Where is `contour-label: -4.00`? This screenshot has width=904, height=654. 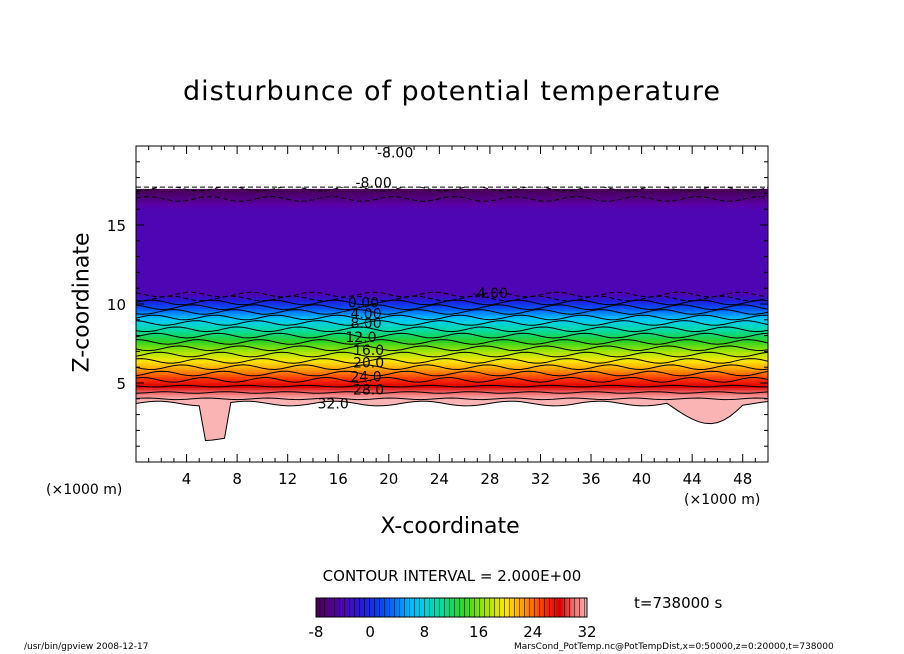 contour-label: -4.00 is located at coordinates (490, 294).